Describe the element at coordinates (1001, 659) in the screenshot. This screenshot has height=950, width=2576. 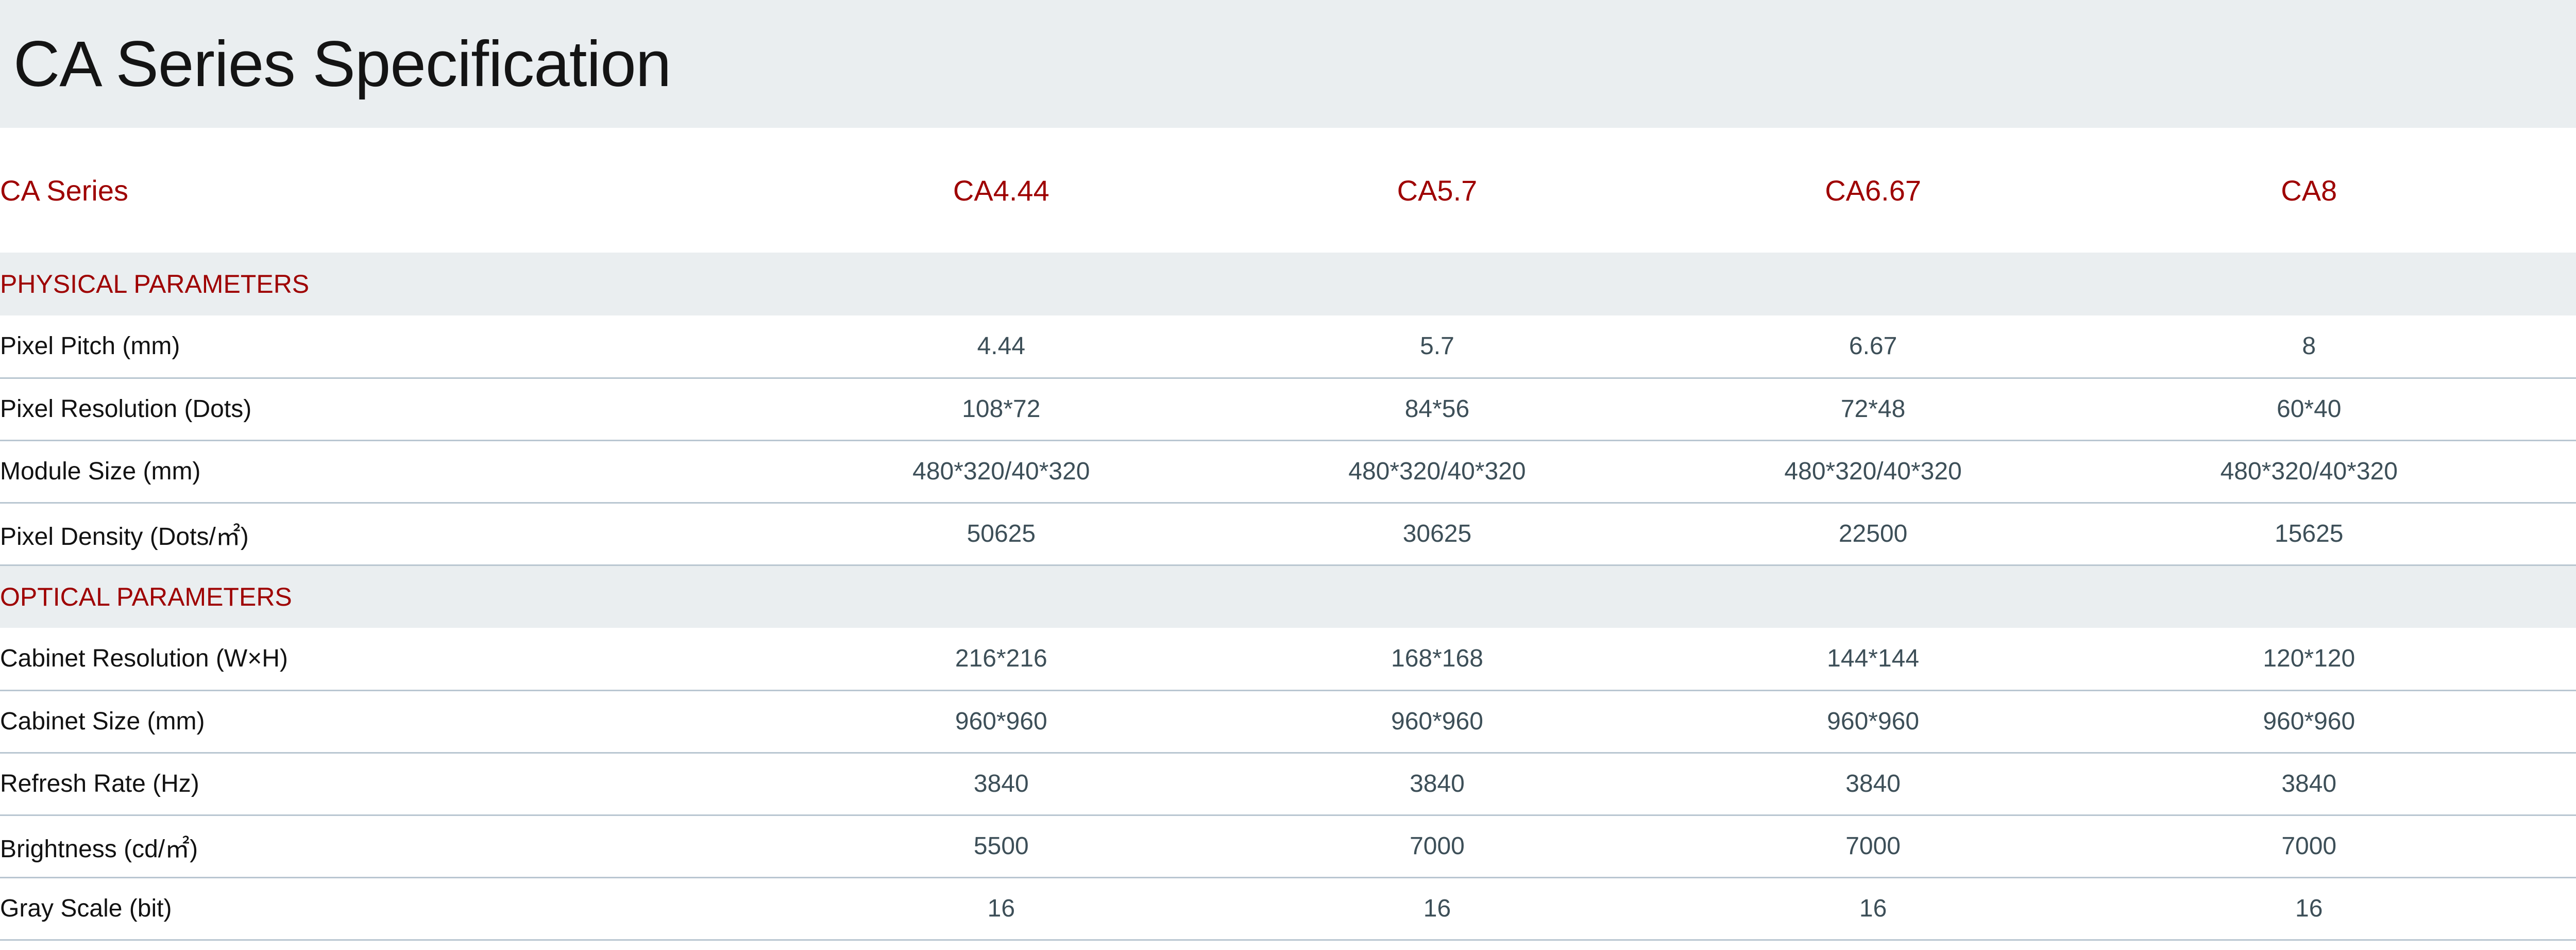
I see `cell-value: 216*216` at that location.